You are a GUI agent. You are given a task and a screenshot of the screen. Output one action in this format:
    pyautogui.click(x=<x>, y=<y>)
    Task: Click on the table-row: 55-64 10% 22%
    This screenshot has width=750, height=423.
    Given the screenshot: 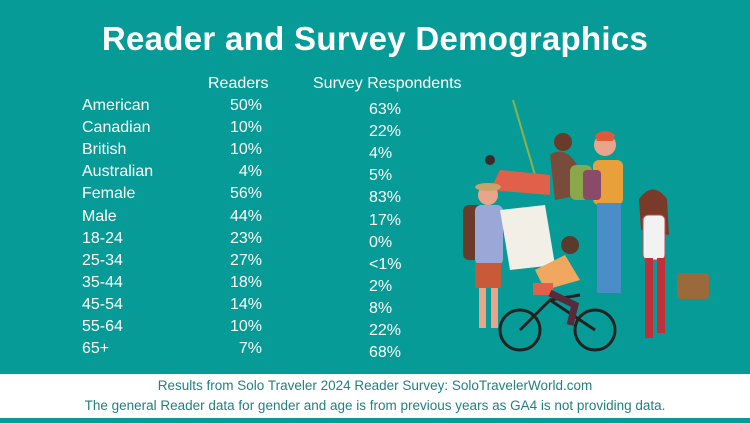 What is the action you would take?
    pyautogui.click(x=262, y=329)
    